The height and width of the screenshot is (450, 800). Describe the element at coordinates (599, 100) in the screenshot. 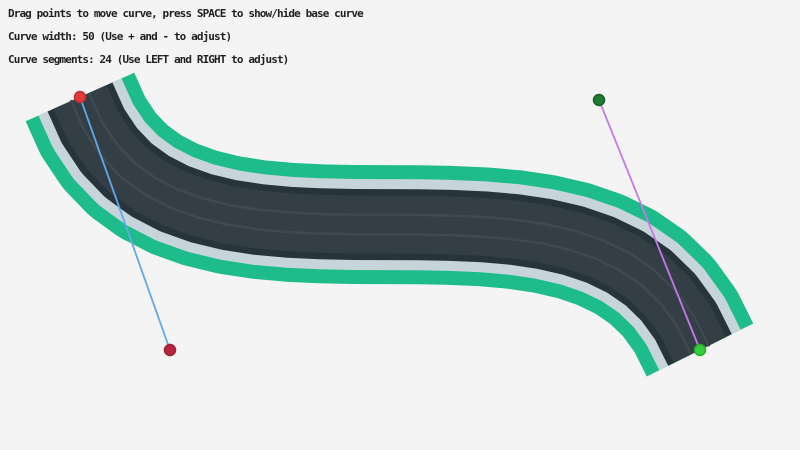

I see `control-point-end-control` at that location.